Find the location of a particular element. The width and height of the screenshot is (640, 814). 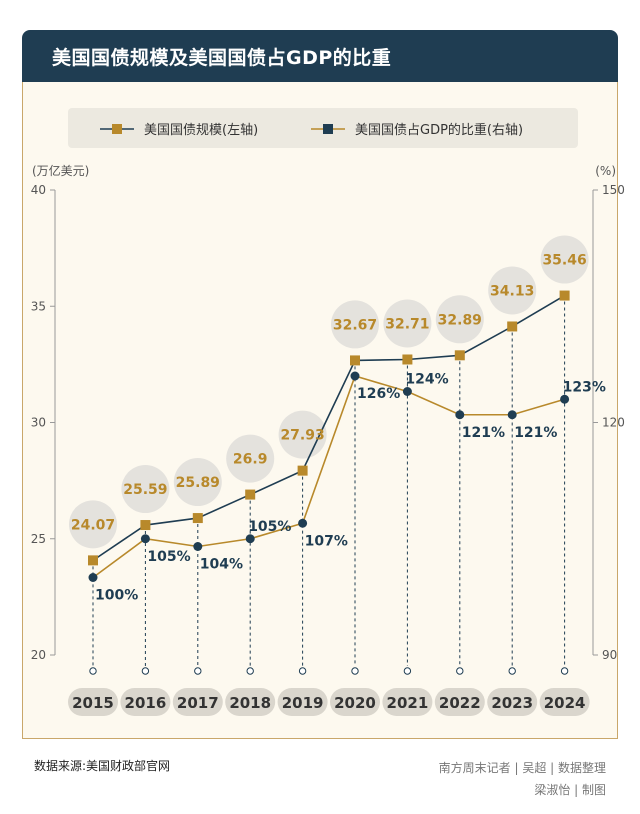

gdp-ratio-value-label: 104% is located at coordinates (221, 565).